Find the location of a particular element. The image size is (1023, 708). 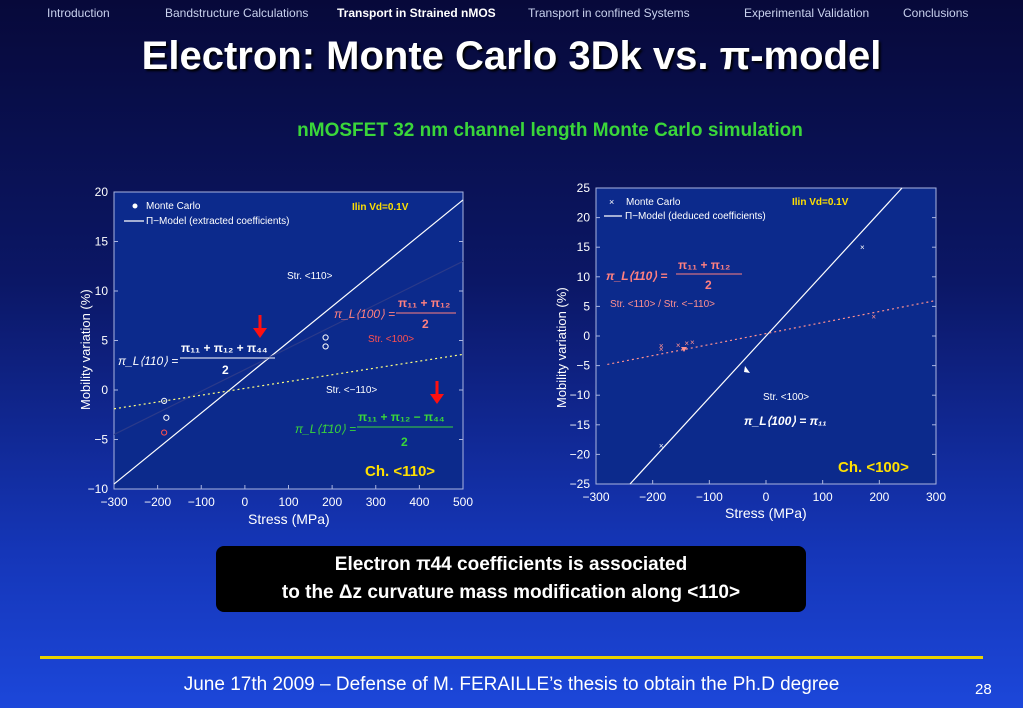

r-ytick-label: −5 is located at coordinates (583, 366).